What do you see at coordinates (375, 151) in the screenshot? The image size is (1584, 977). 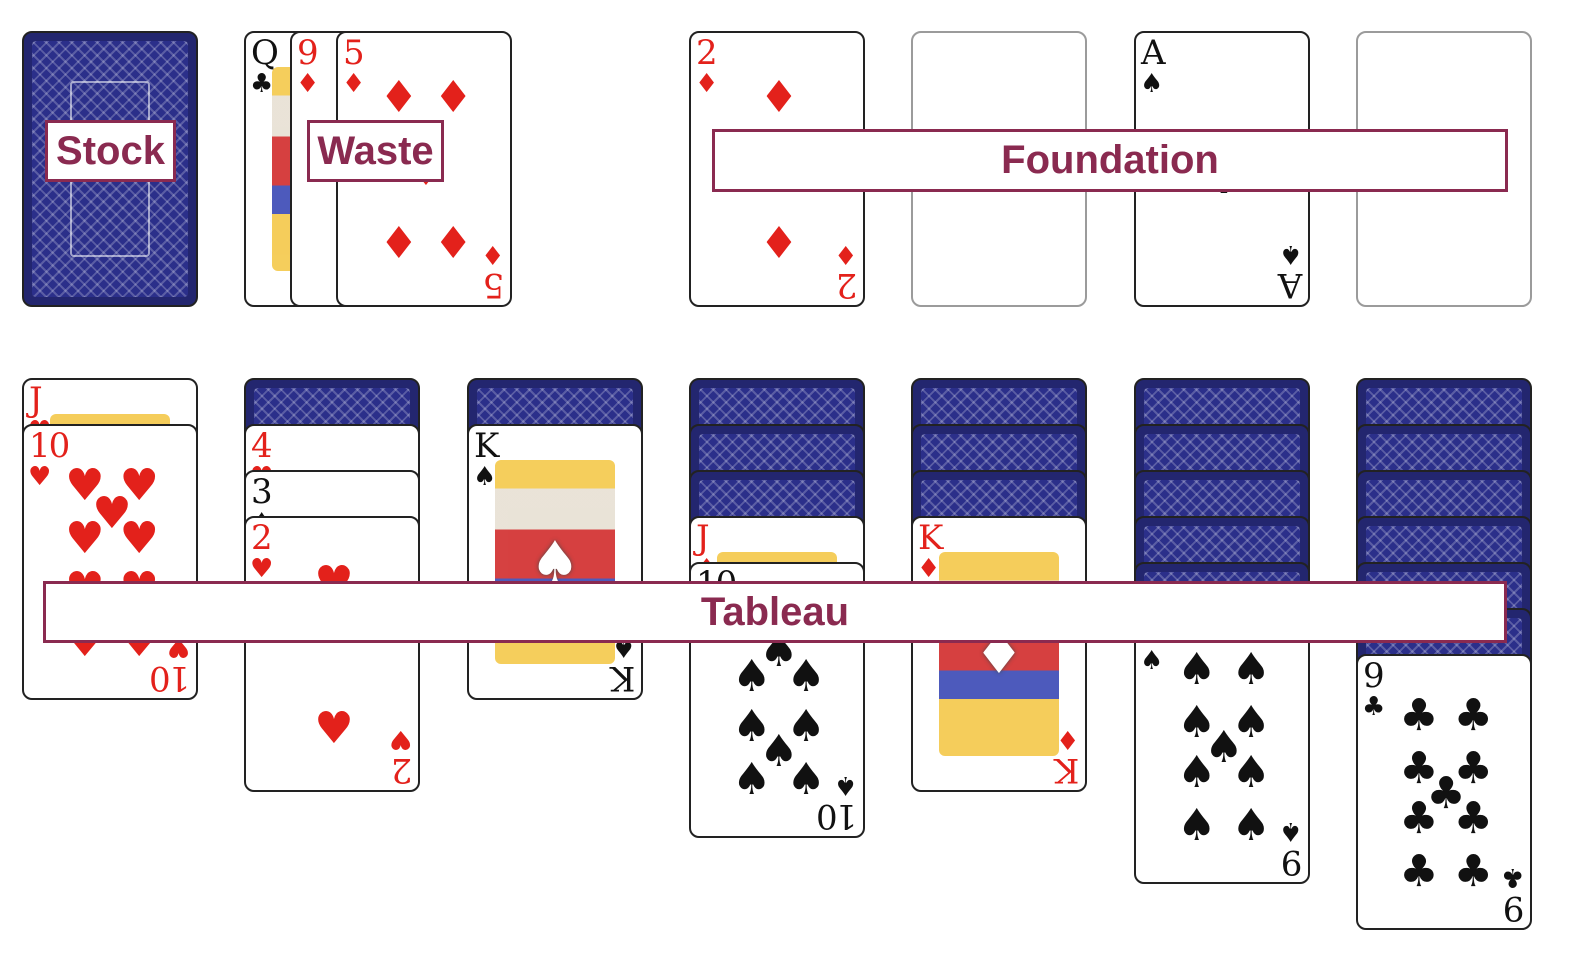 I see `waste-label: Waste` at bounding box center [375, 151].